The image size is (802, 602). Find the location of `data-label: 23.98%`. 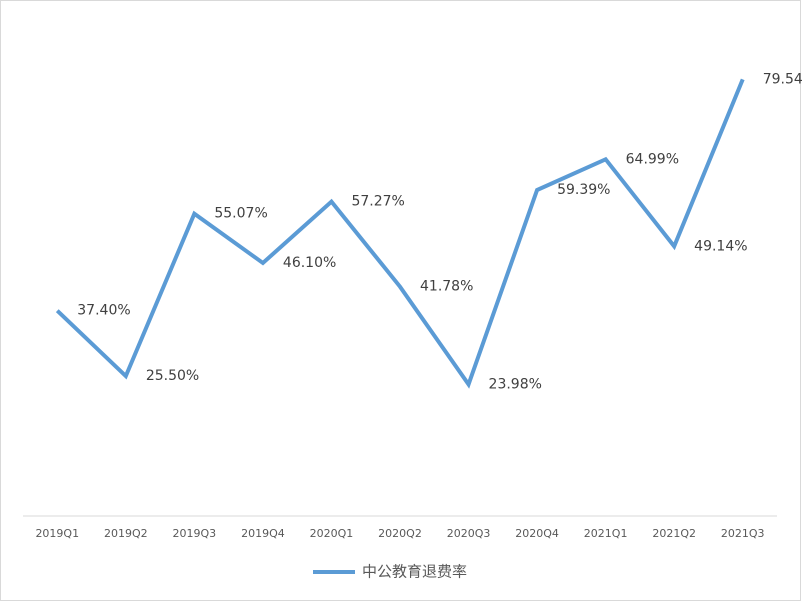

data-label: 23.98% is located at coordinates (515, 384).